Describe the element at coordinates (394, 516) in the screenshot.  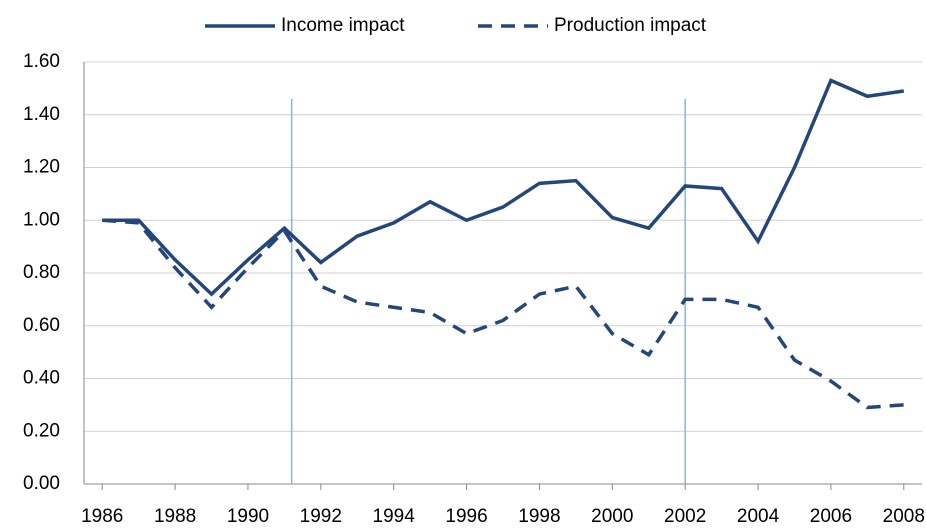
I see `x-tick-label: 1994` at that location.